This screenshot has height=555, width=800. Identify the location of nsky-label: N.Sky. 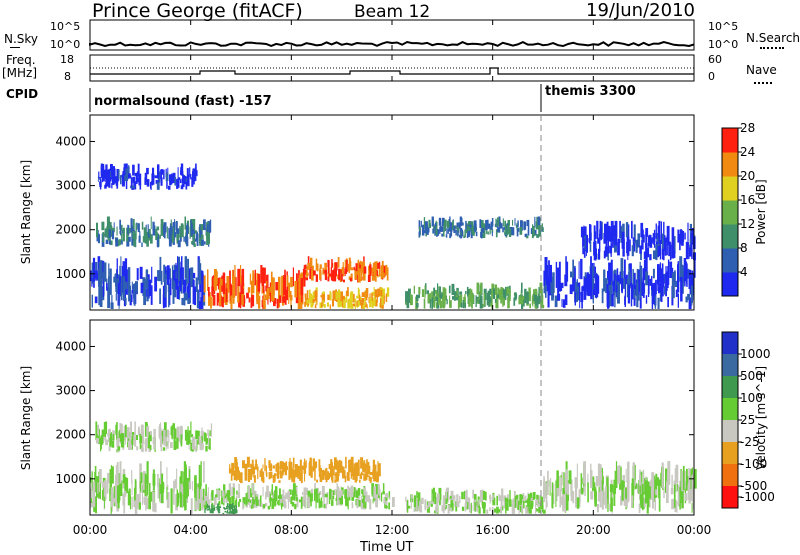
(21, 39).